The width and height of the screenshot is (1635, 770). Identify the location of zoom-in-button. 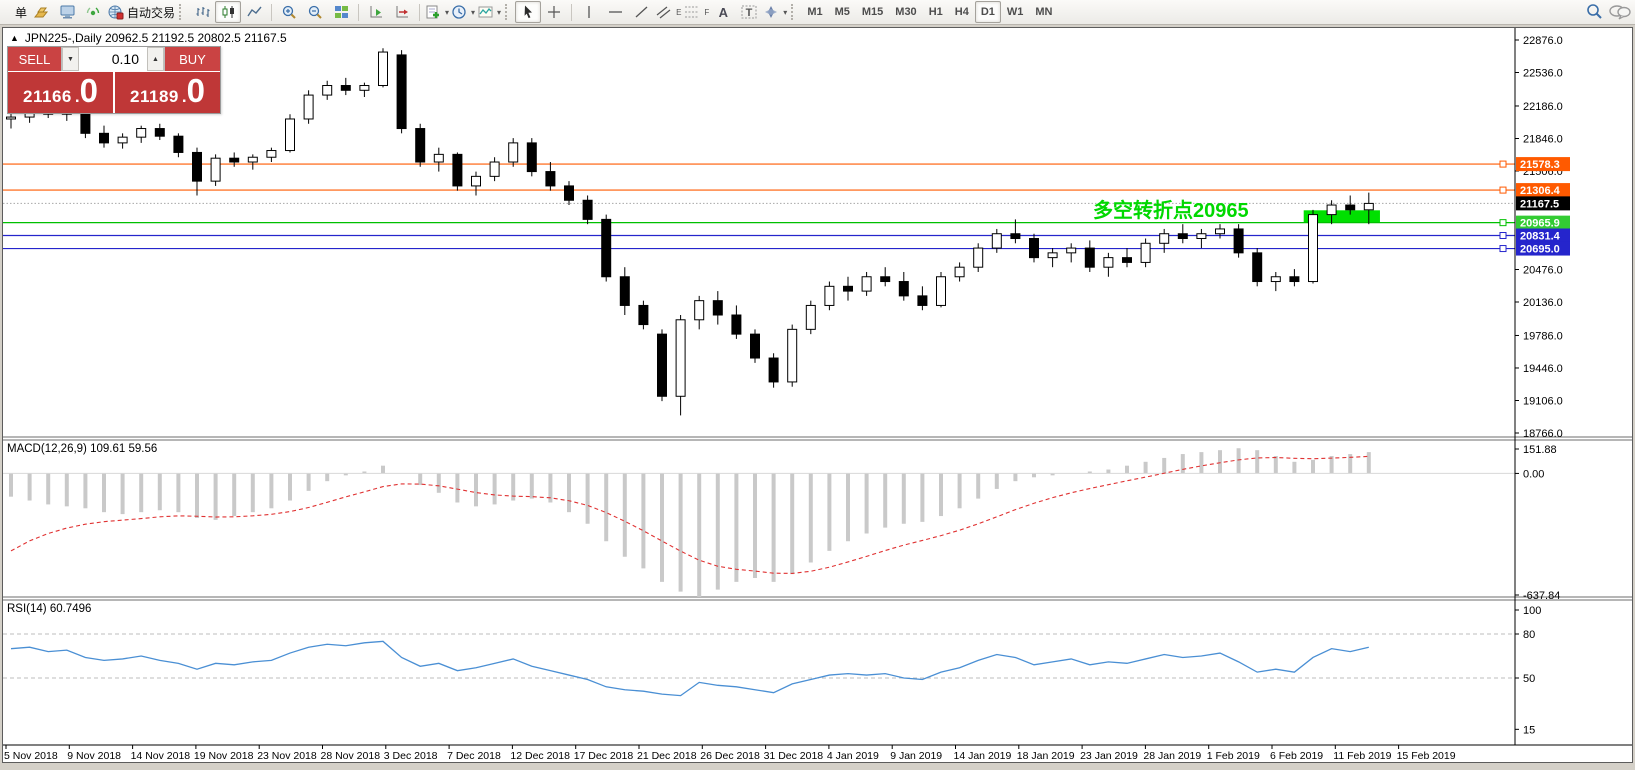
(289, 12).